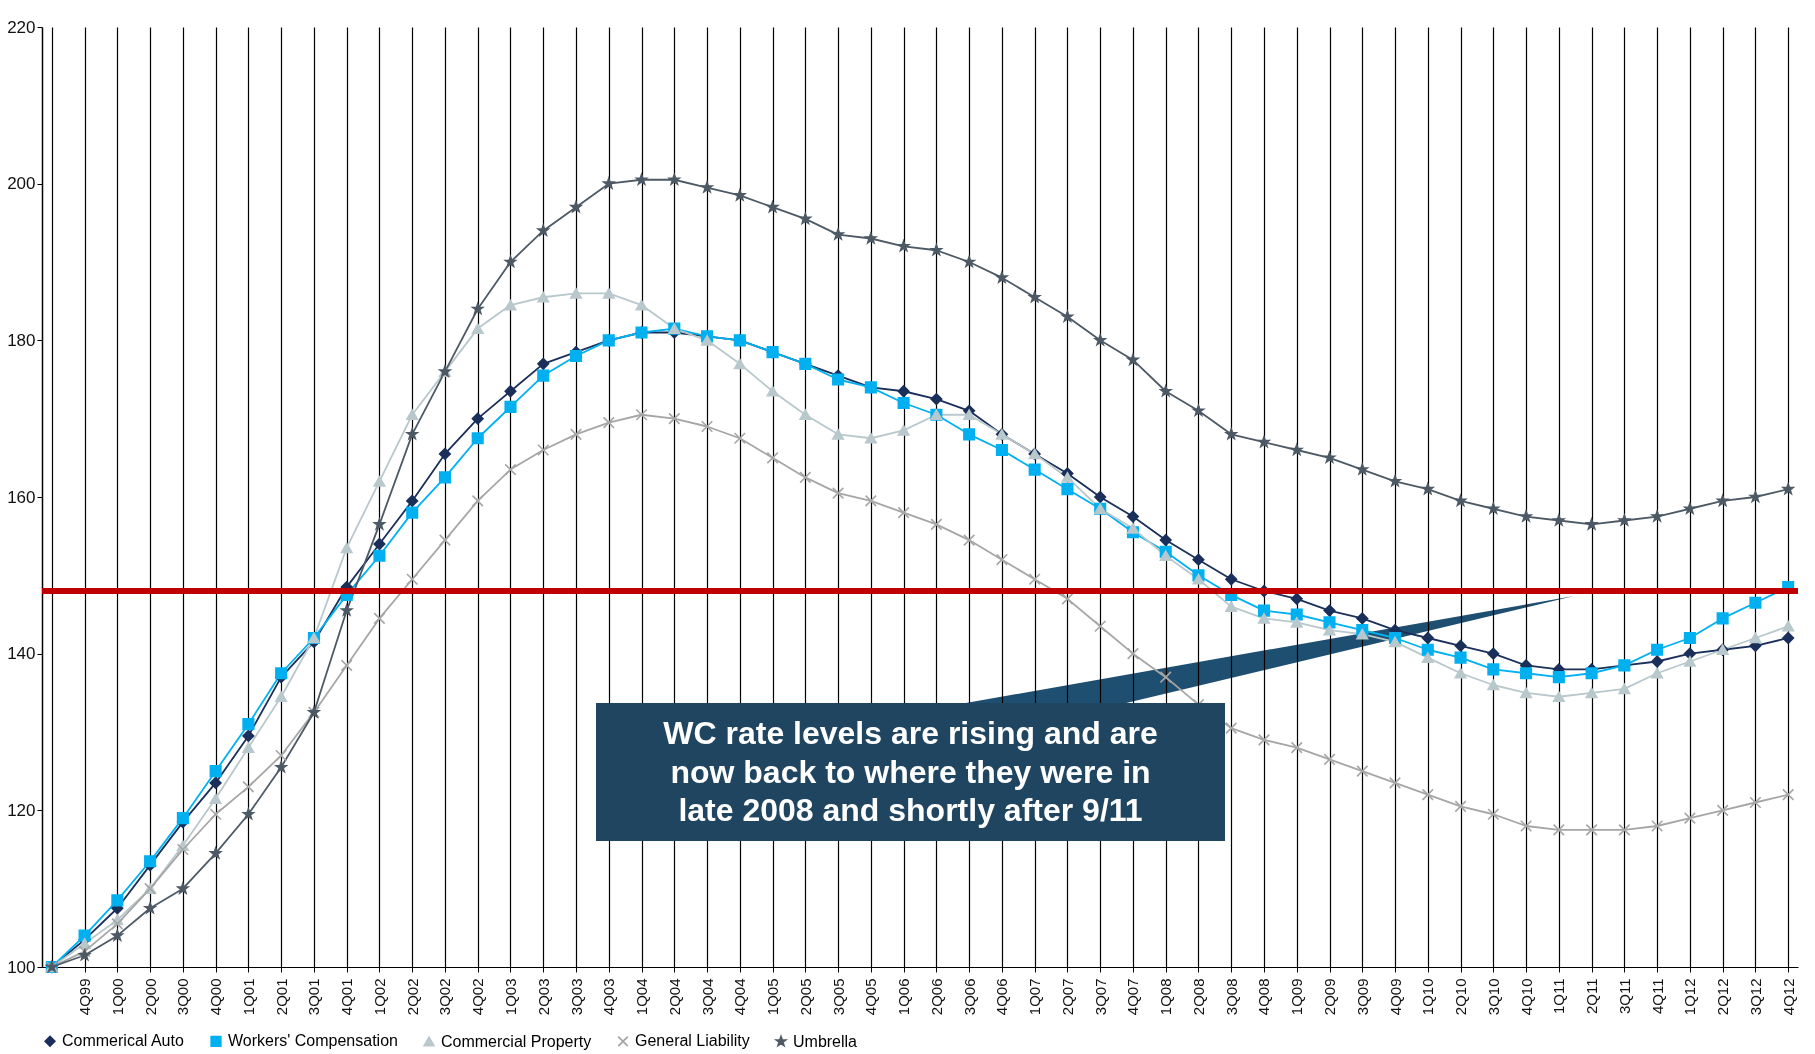 This screenshot has width=1815, height=1054. I want to click on x-tick-label: 3Q11, so click(1624, 996).